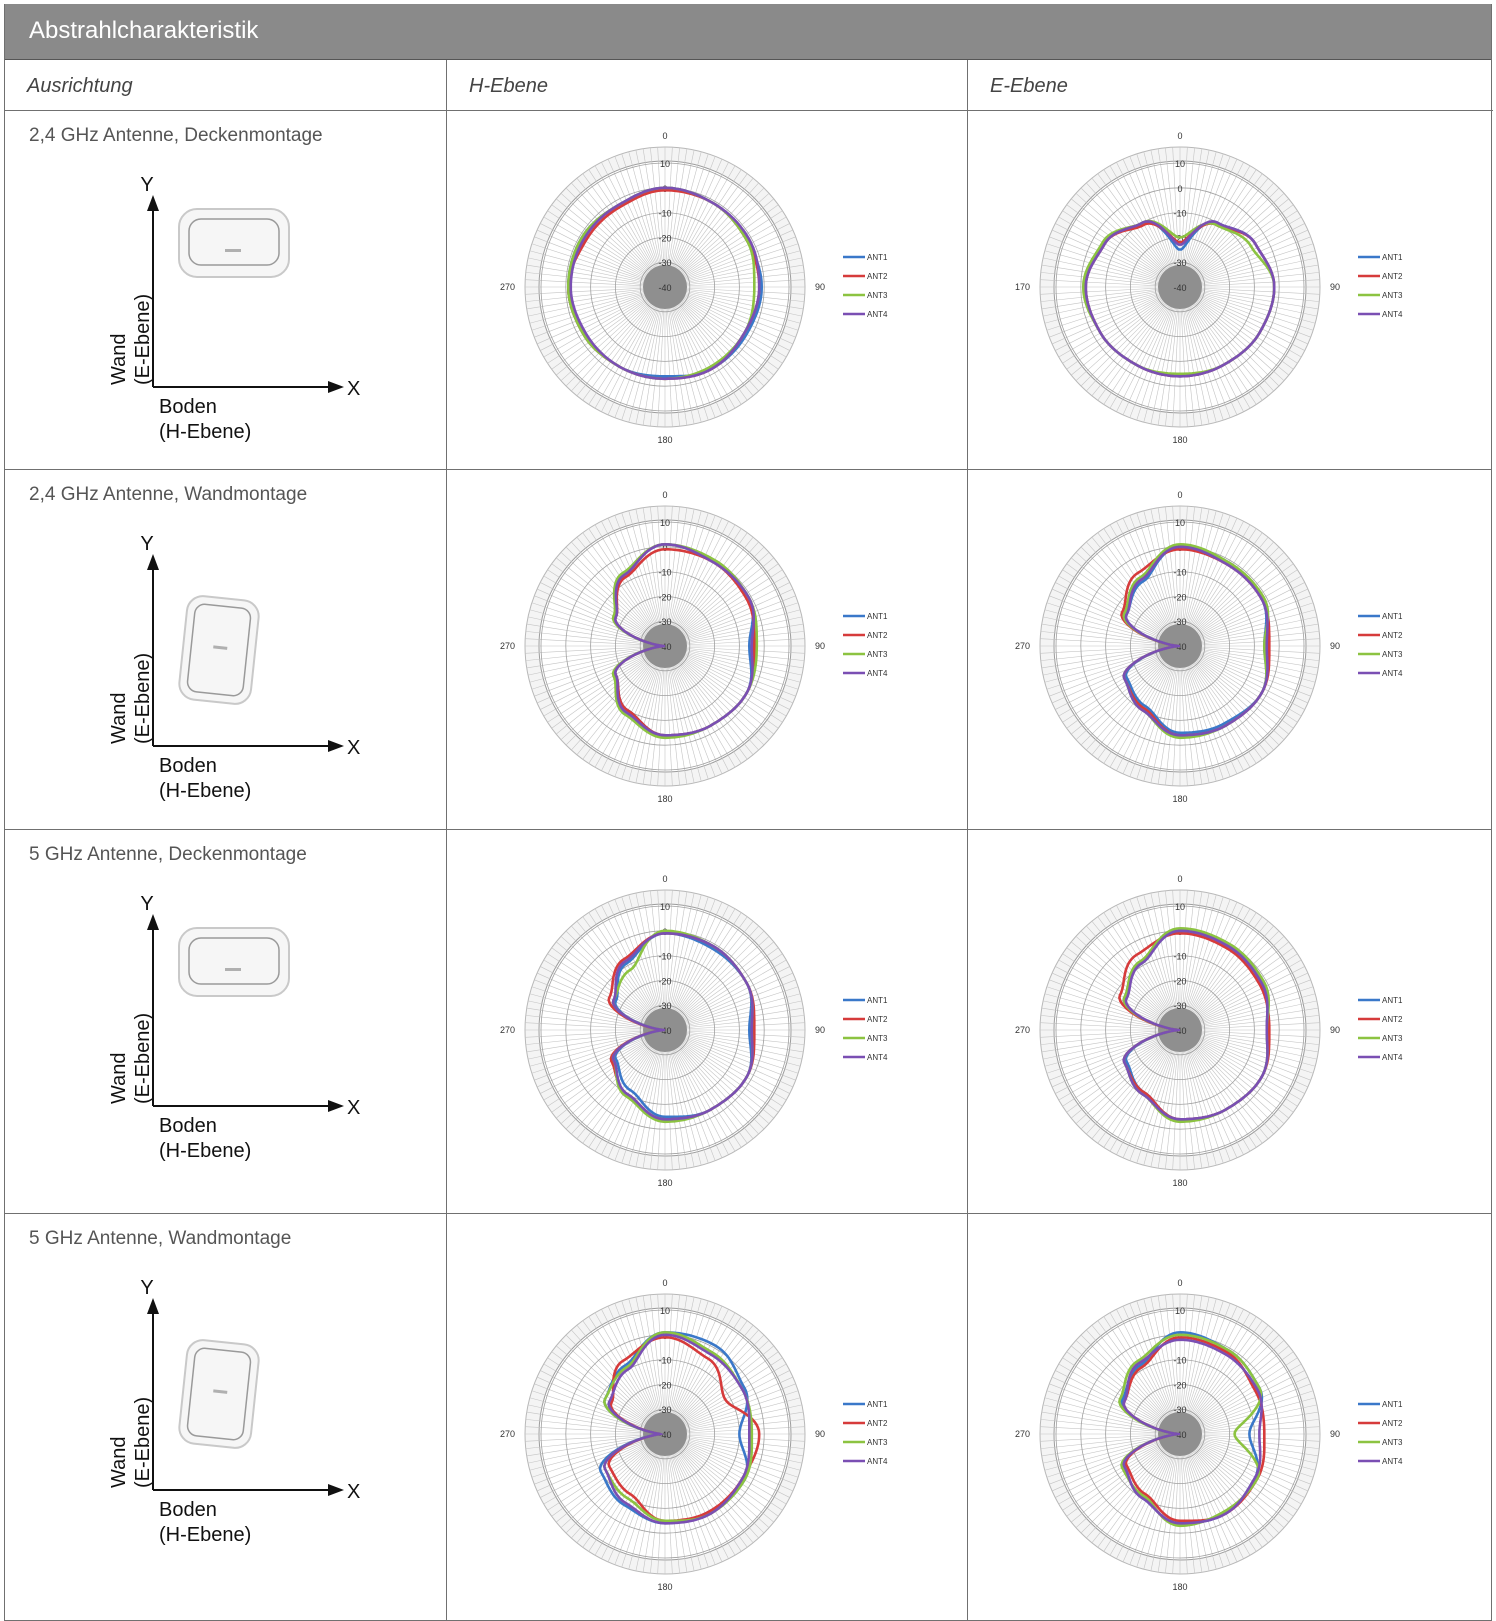 Image resolution: width=1496 pixels, height=1621 pixels. Describe the element at coordinates (146, 185) in the screenshot. I see `y-axis-label: Y` at that location.